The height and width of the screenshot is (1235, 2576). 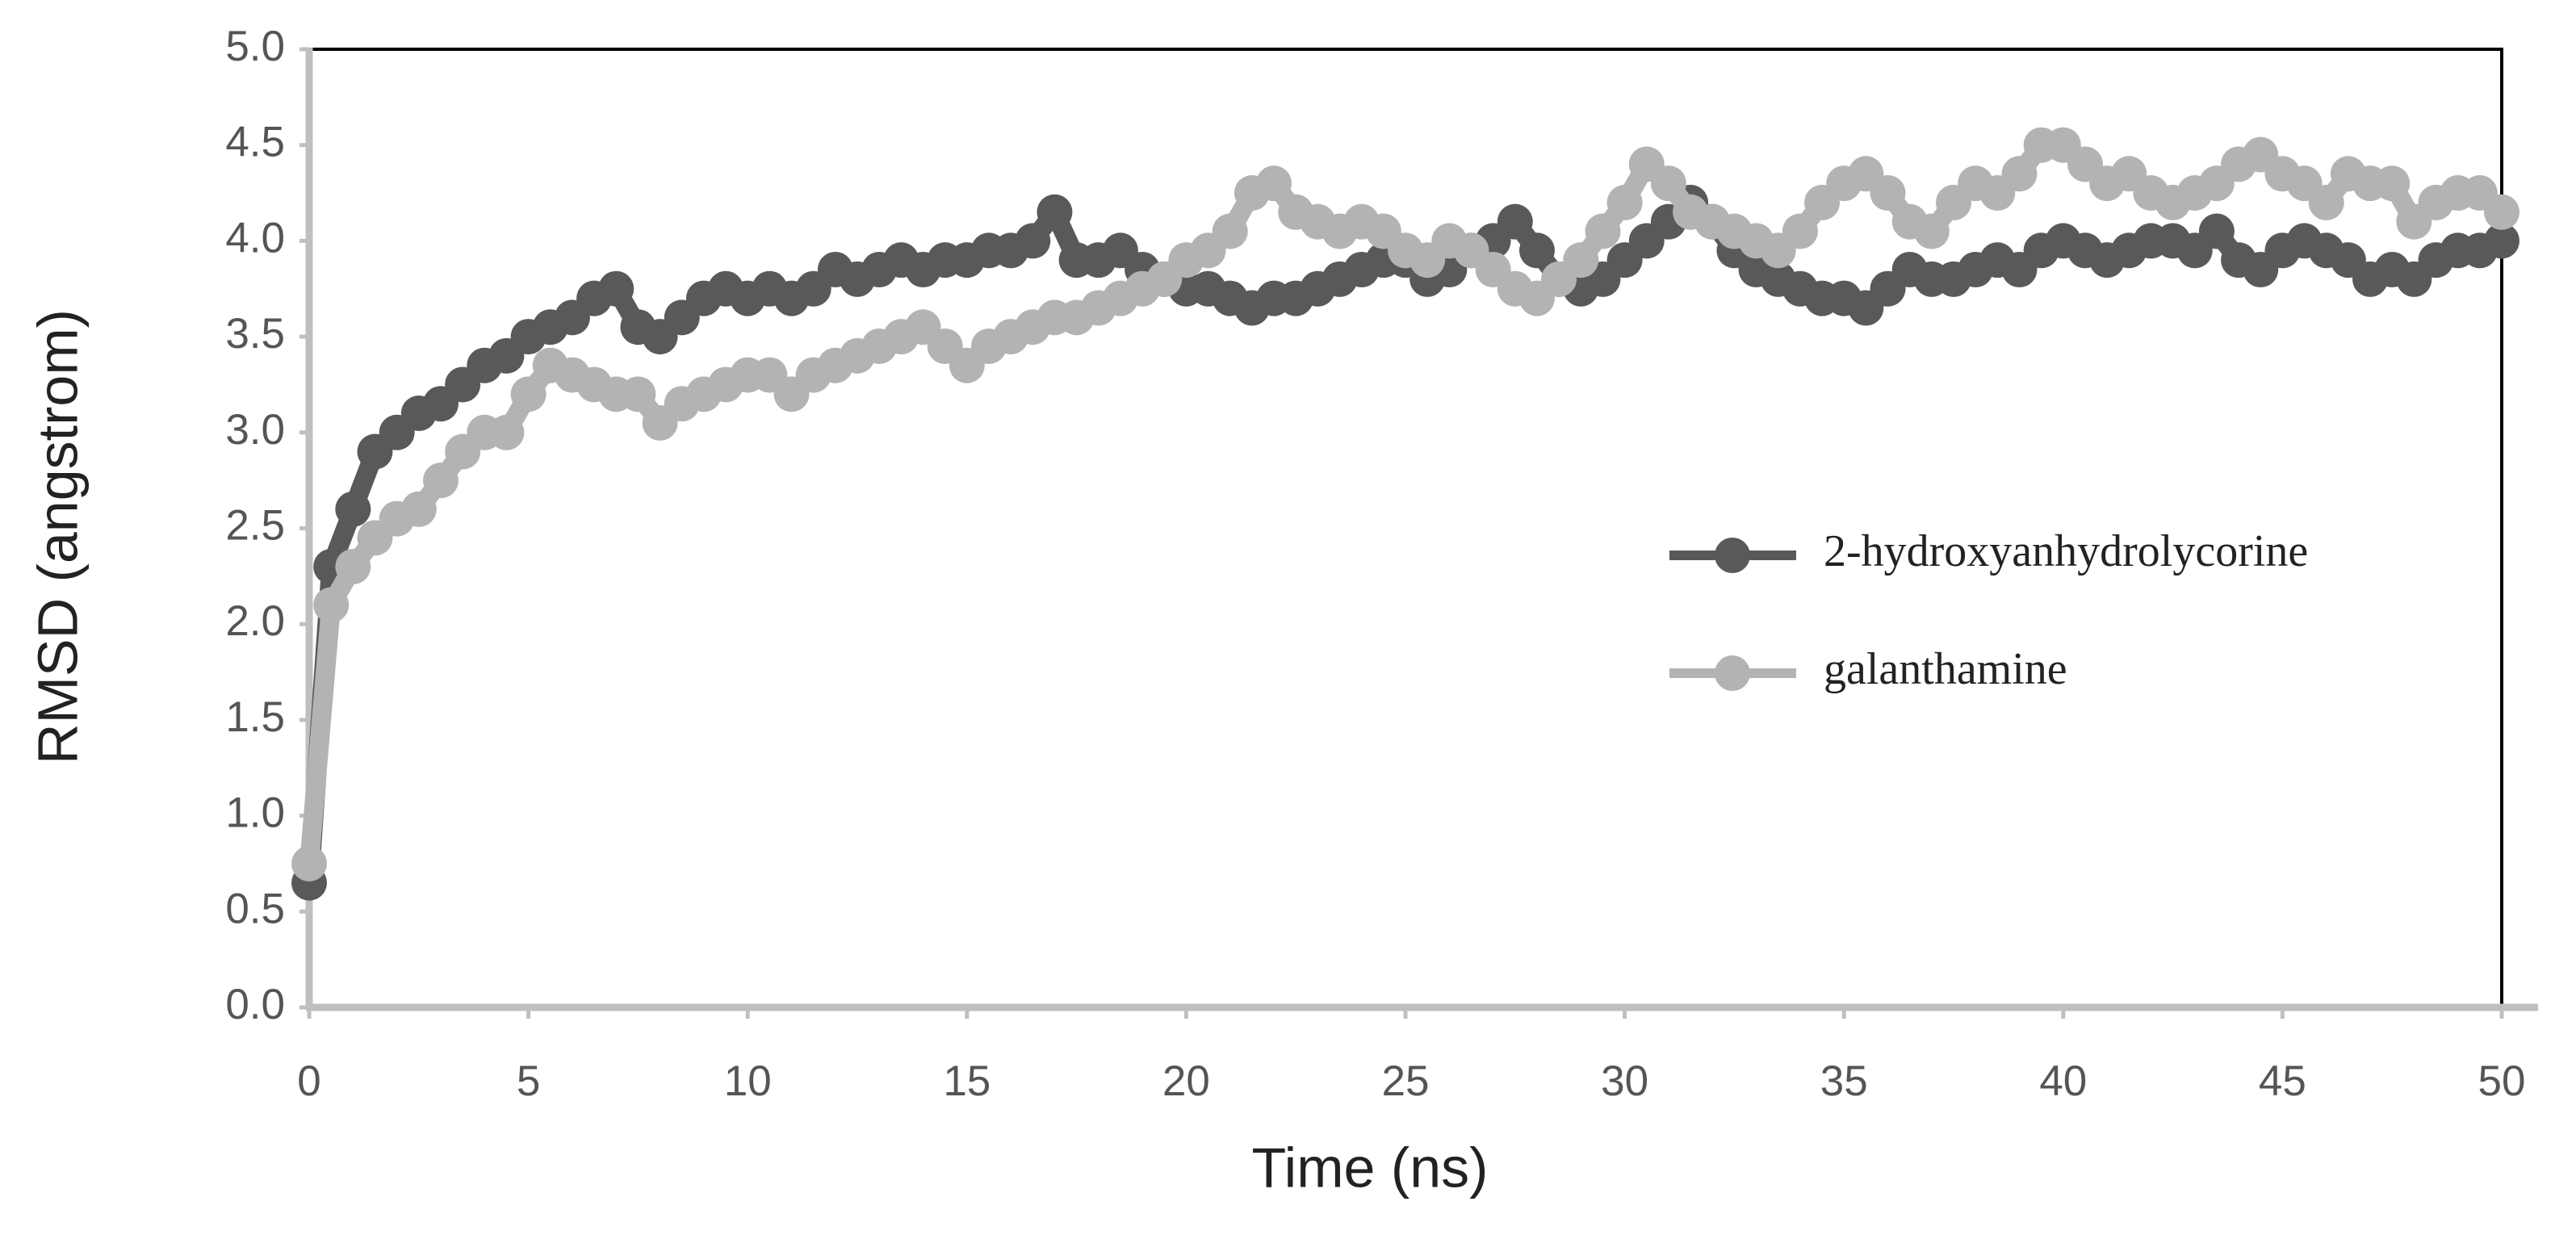 I want to click on y-tick-label: 2.5, so click(x=255, y=526).